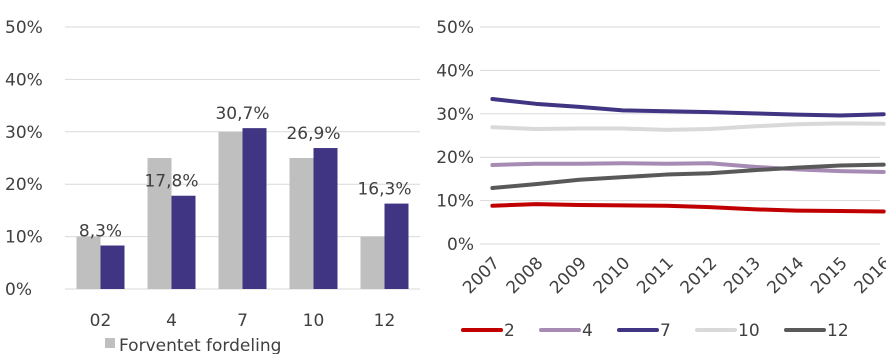 The height and width of the screenshot is (354, 886). I want to click on legend-label-expected: Forventet fordeling, so click(200, 345).